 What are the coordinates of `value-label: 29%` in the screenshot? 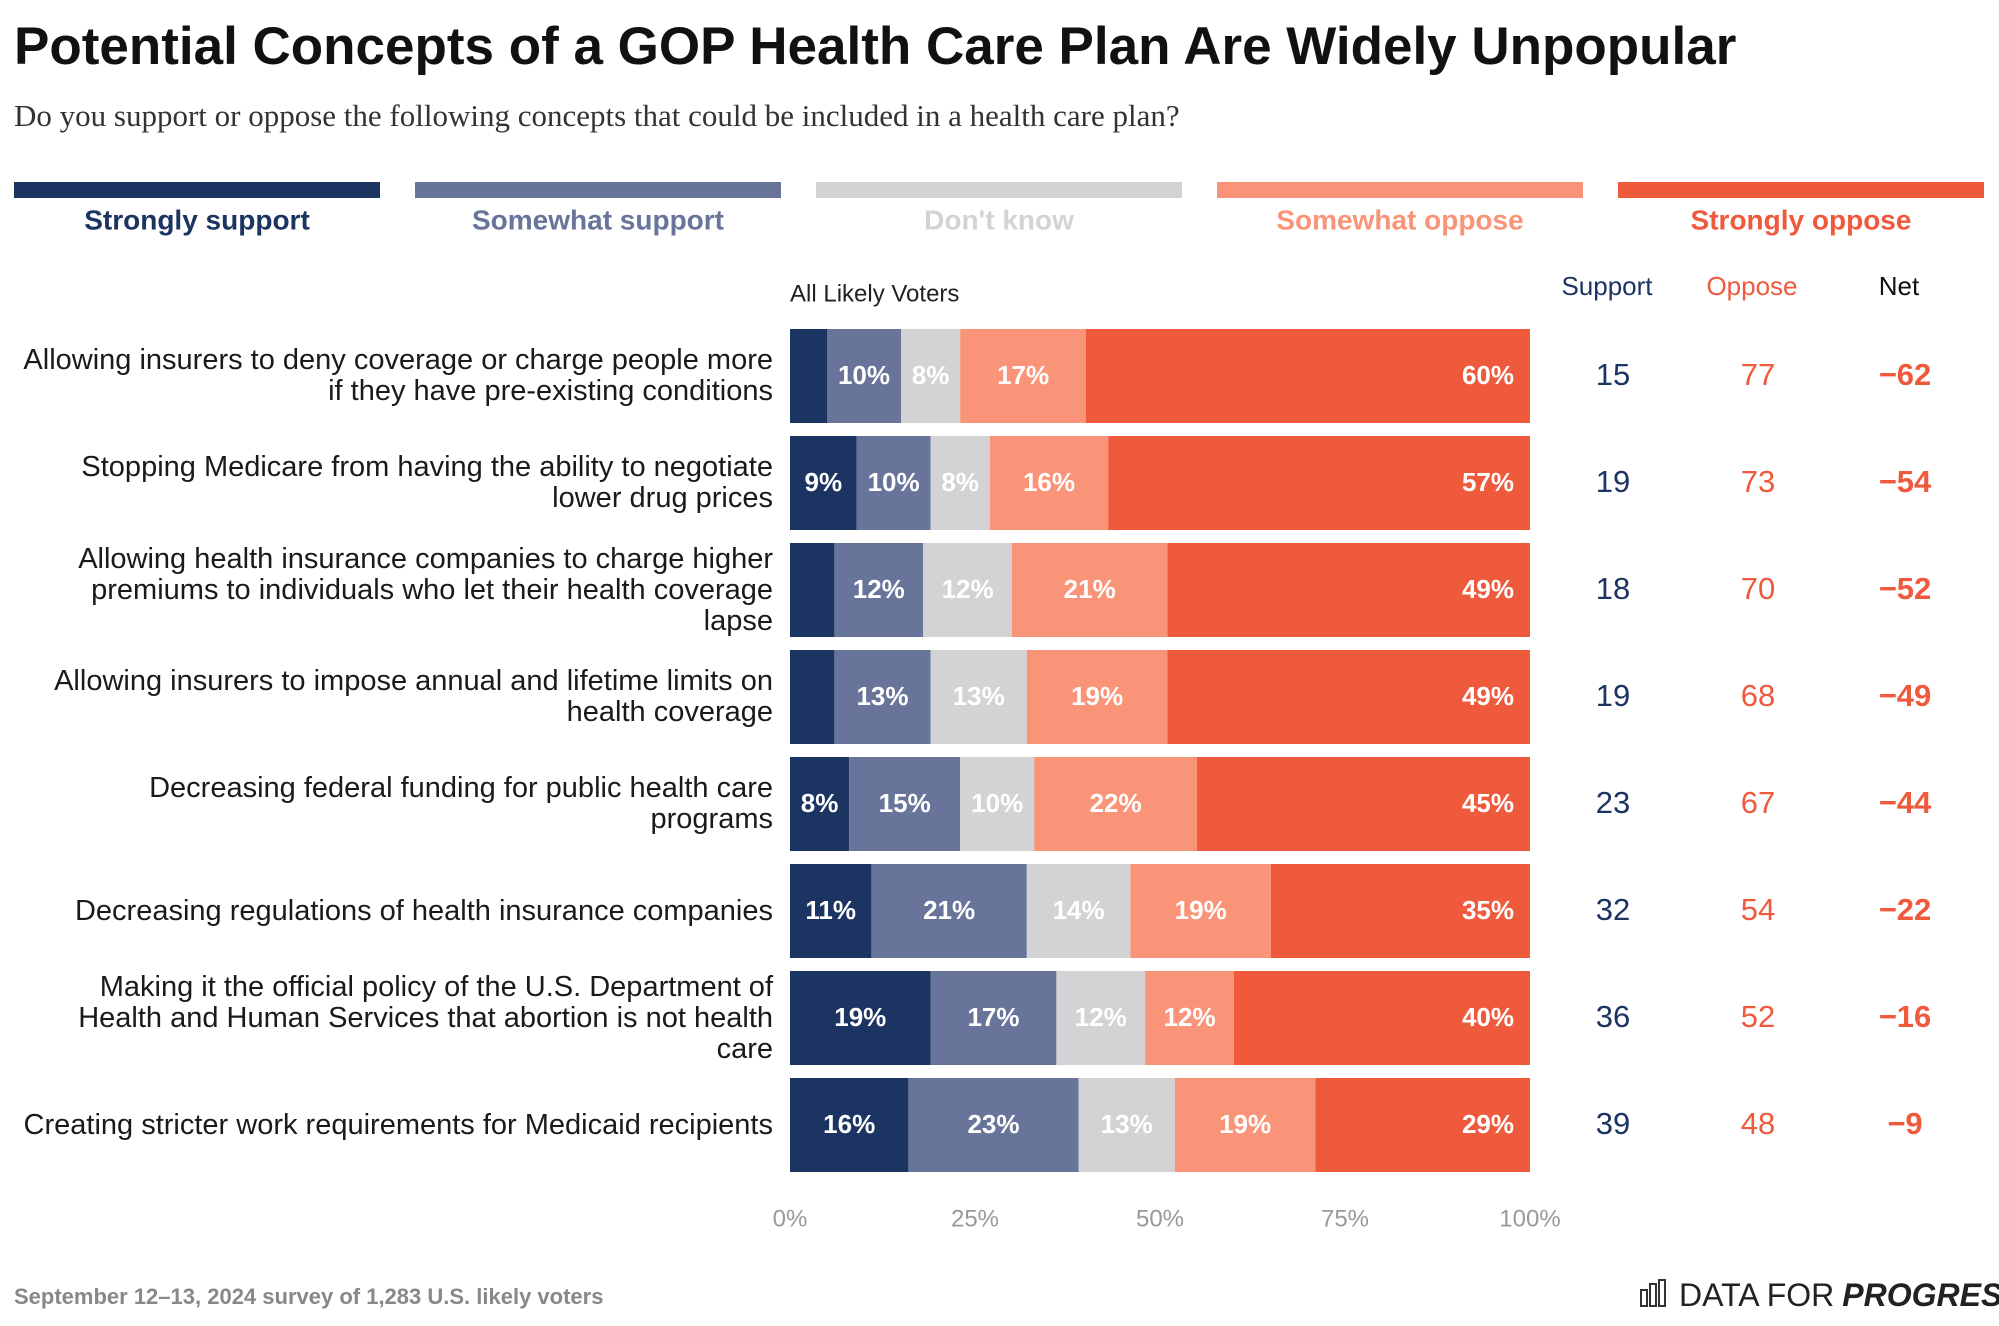 It's located at (1488, 1124).